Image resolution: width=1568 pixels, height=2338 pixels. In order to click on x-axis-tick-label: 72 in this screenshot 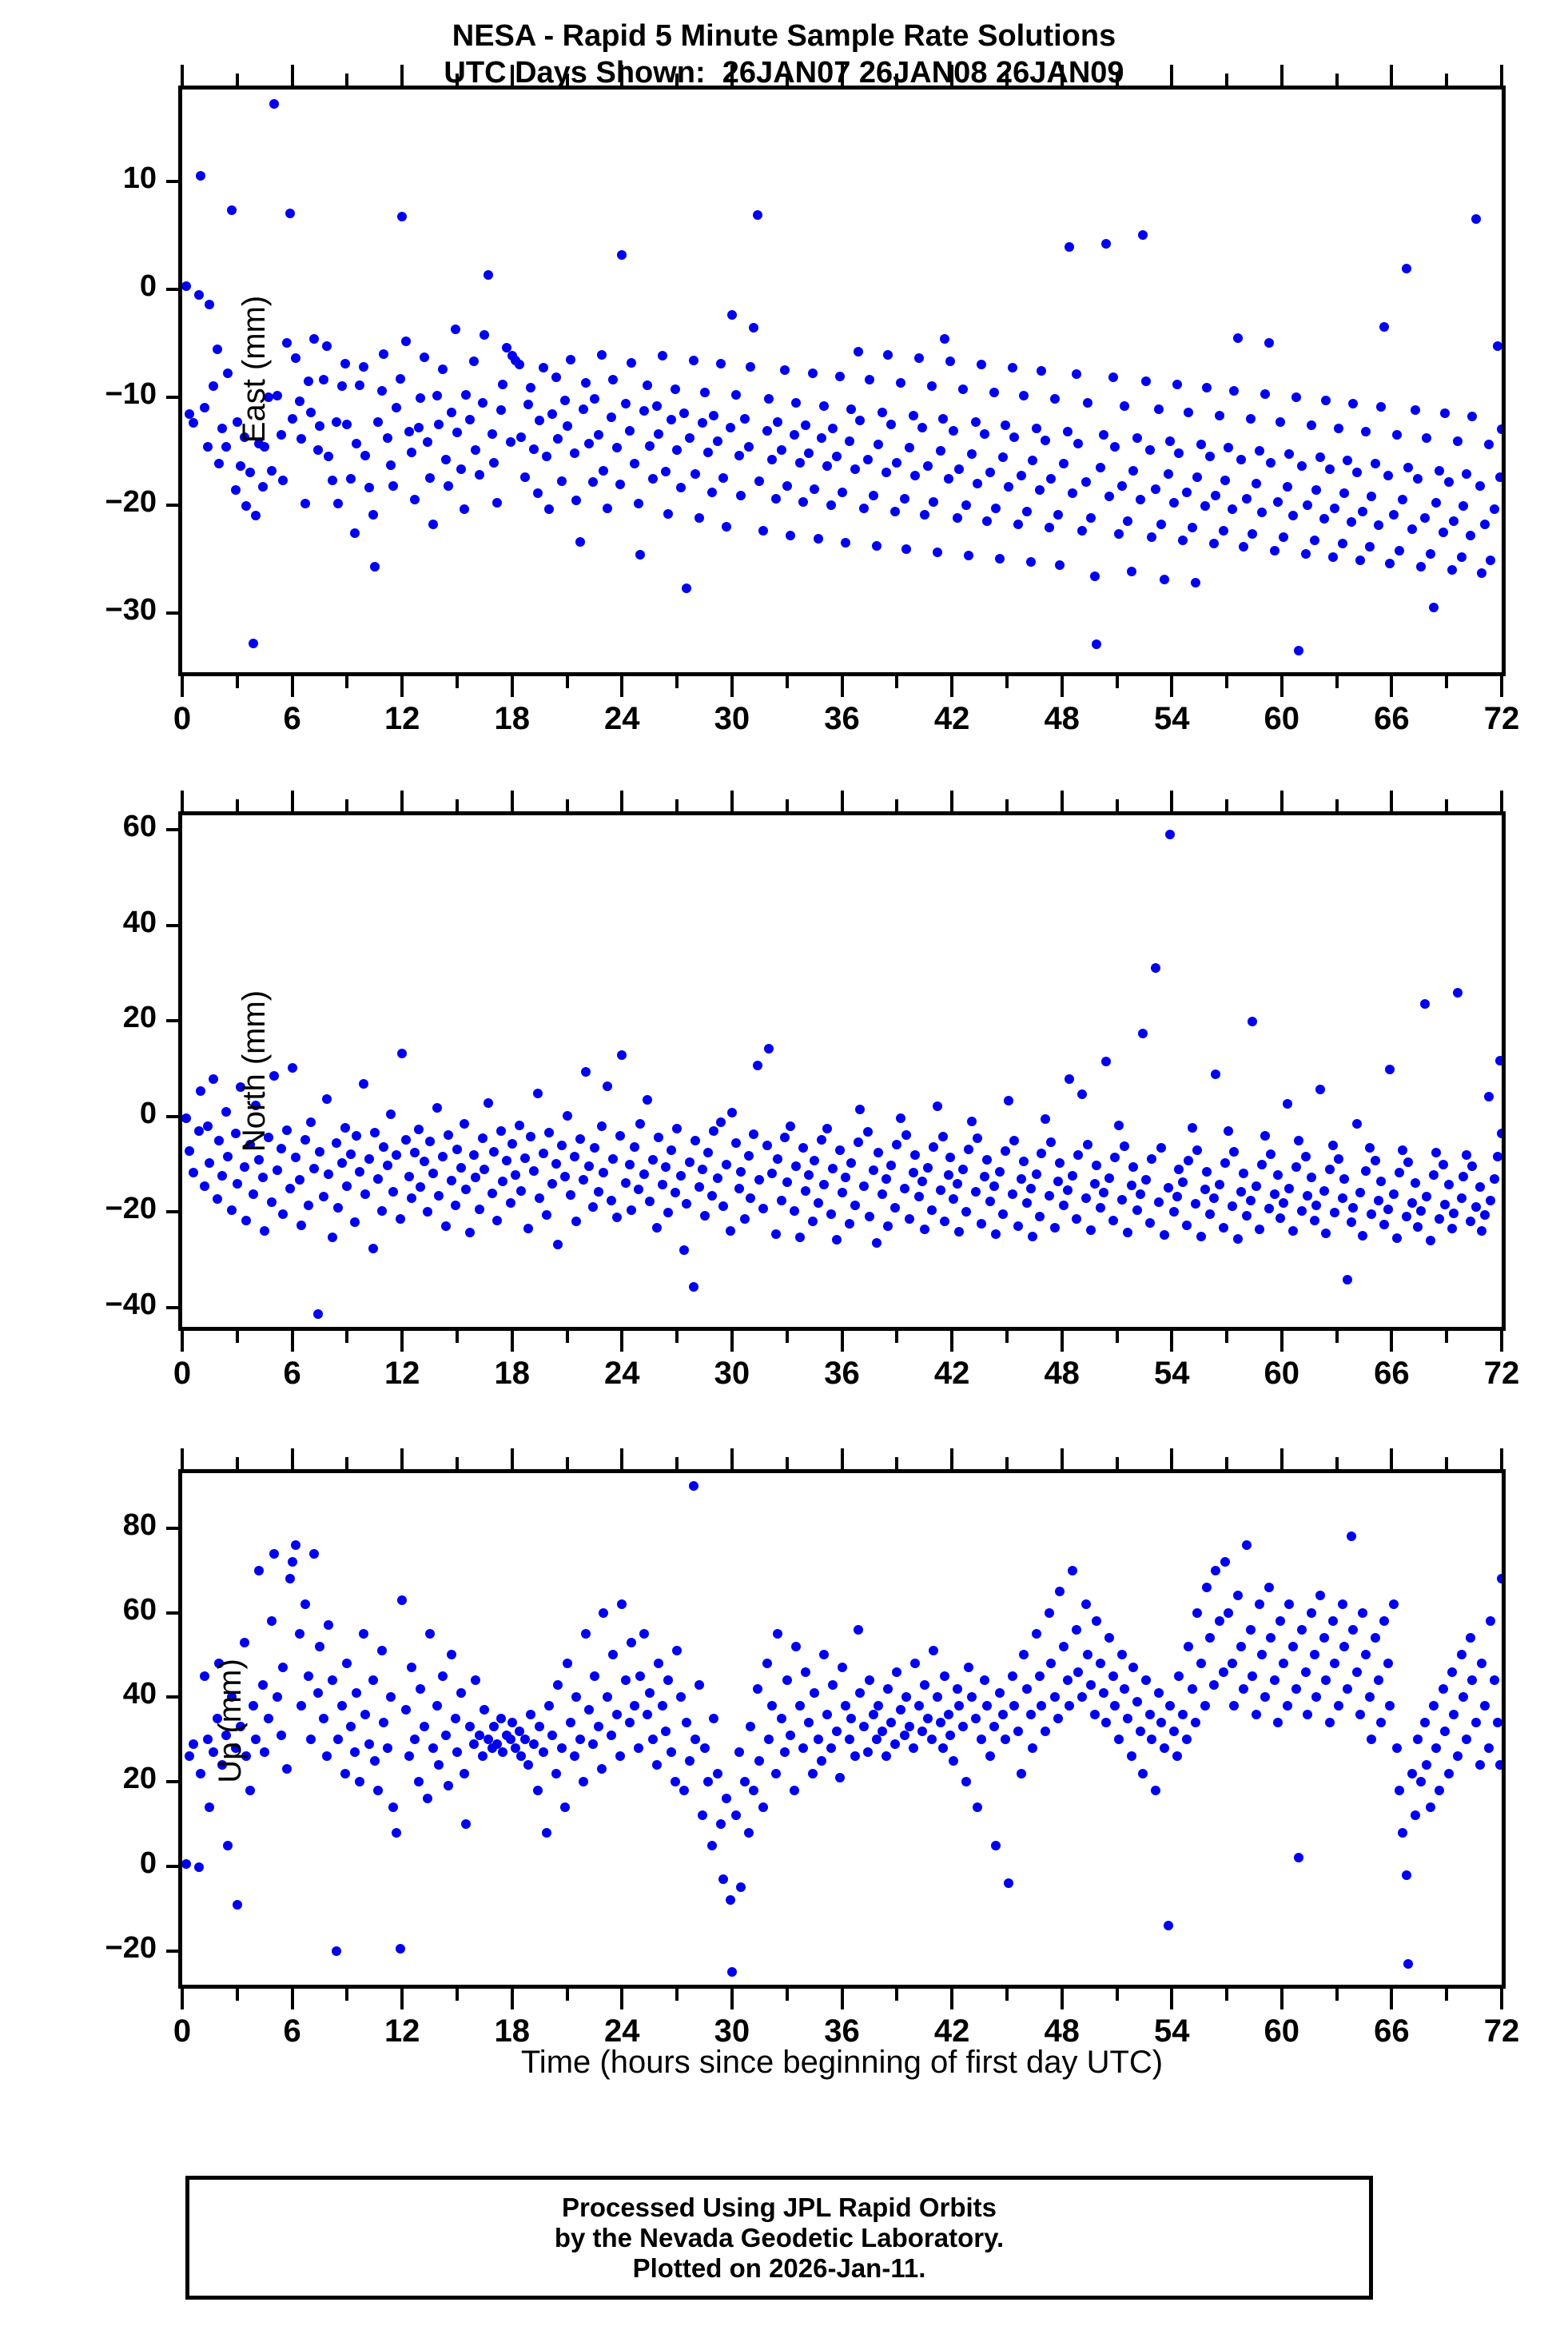, I will do `click(1501, 718)`.